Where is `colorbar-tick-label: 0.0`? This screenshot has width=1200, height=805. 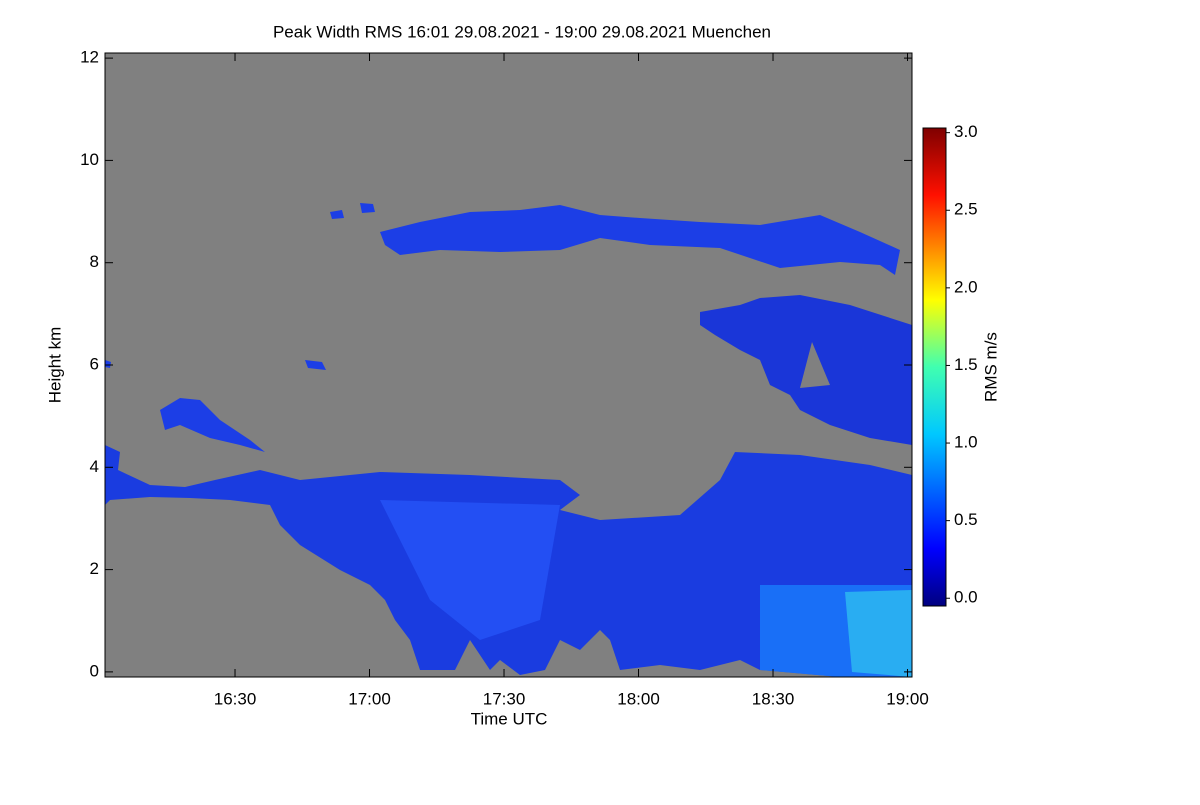 colorbar-tick-label: 0.0 is located at coordinates (966, 597).